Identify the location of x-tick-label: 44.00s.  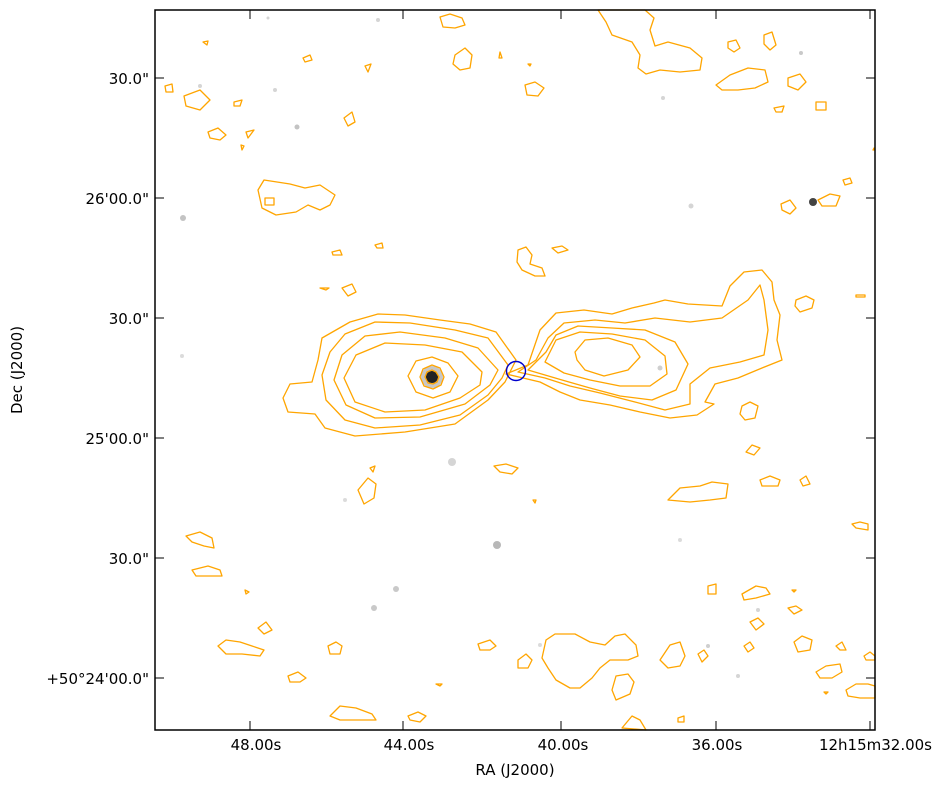
(409, 745).